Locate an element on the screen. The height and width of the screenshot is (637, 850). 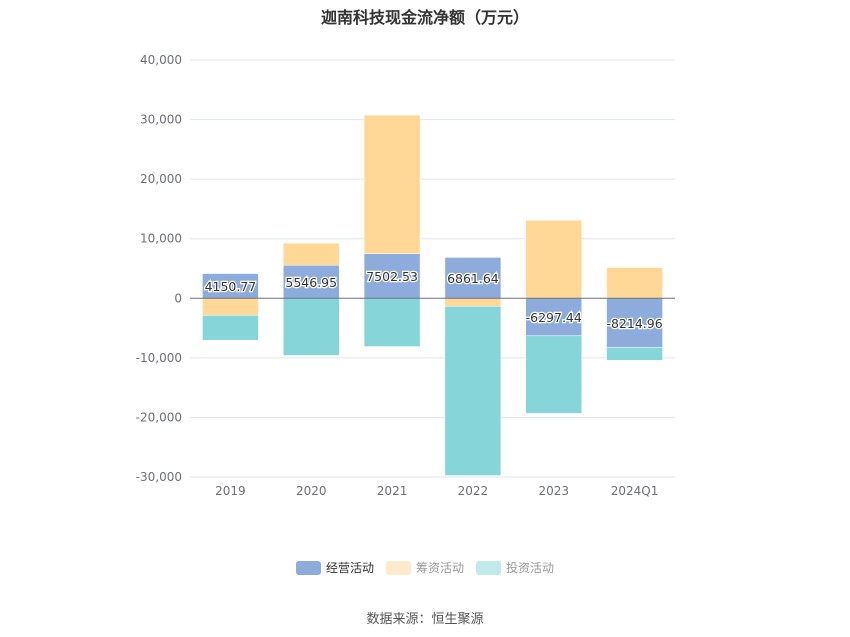
y-tick-label: 0 is located at coordinates (178, 298).